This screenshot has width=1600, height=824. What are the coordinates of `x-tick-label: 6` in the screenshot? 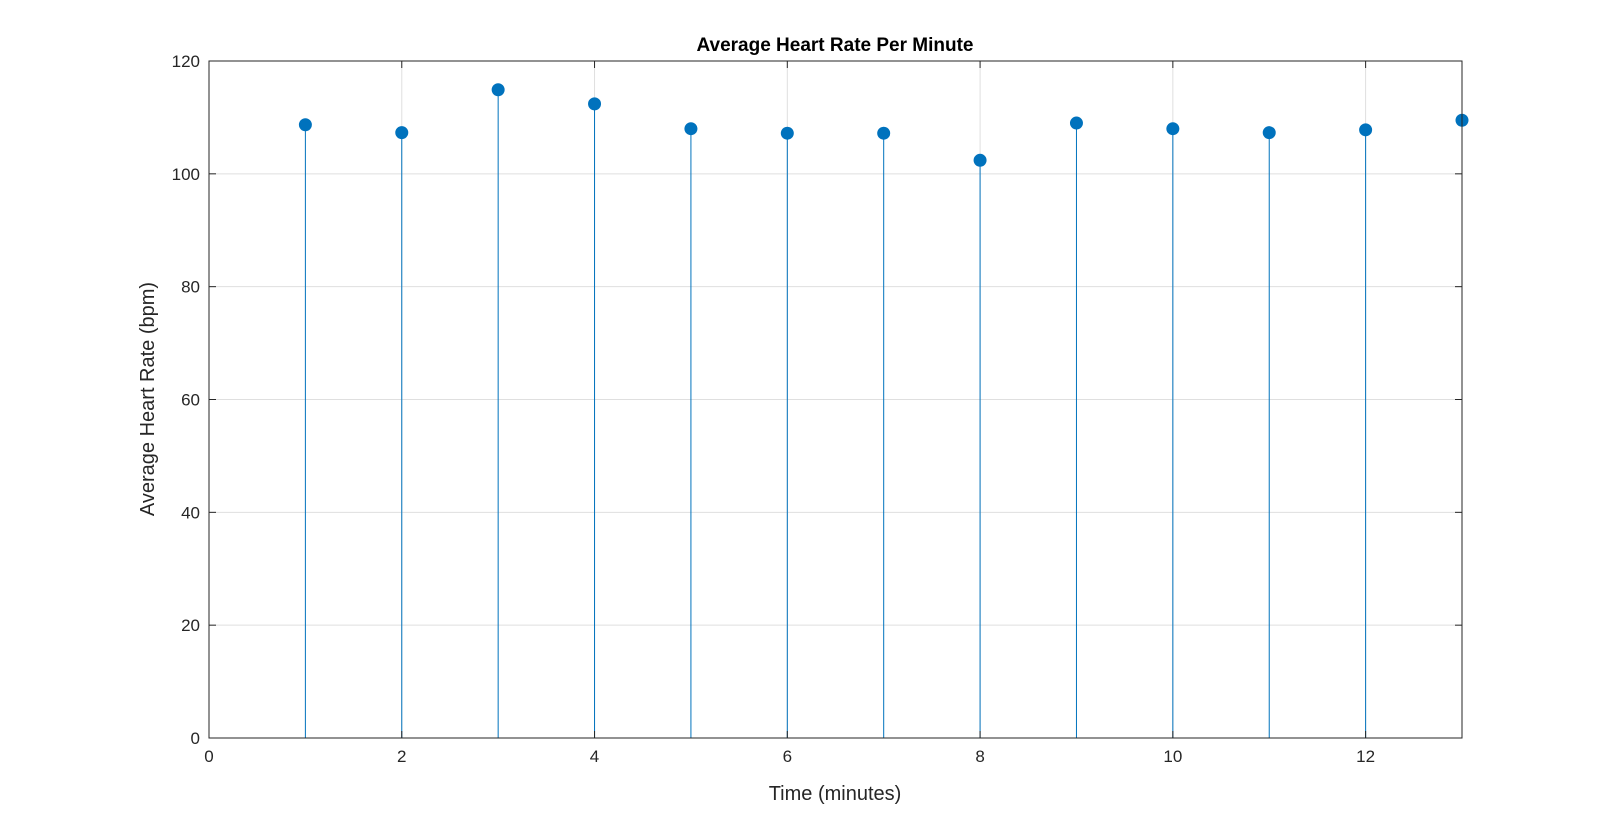 It's located at (787, 756).